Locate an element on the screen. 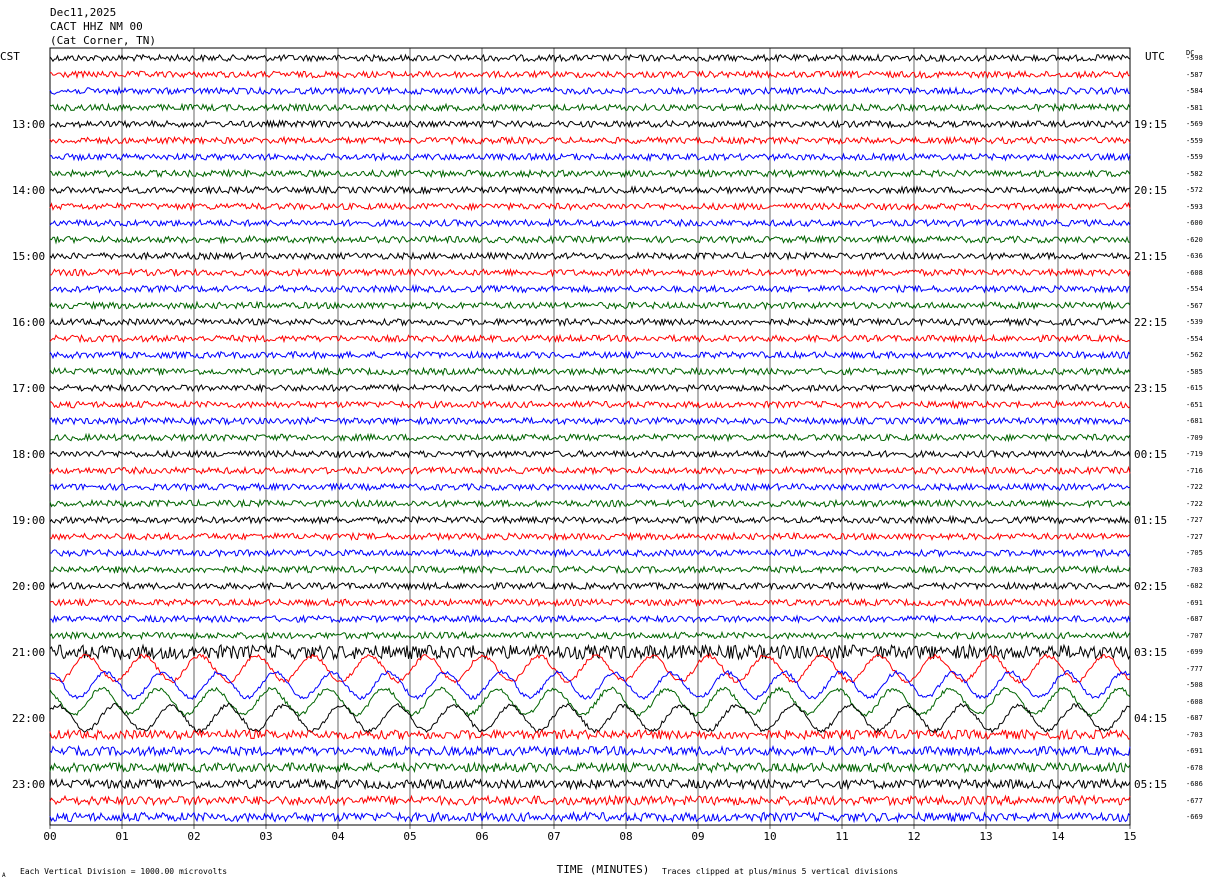 The height and width of the screenshot is (886, 1210). x-tick-label: 11 is located at coordinates (842, 836).